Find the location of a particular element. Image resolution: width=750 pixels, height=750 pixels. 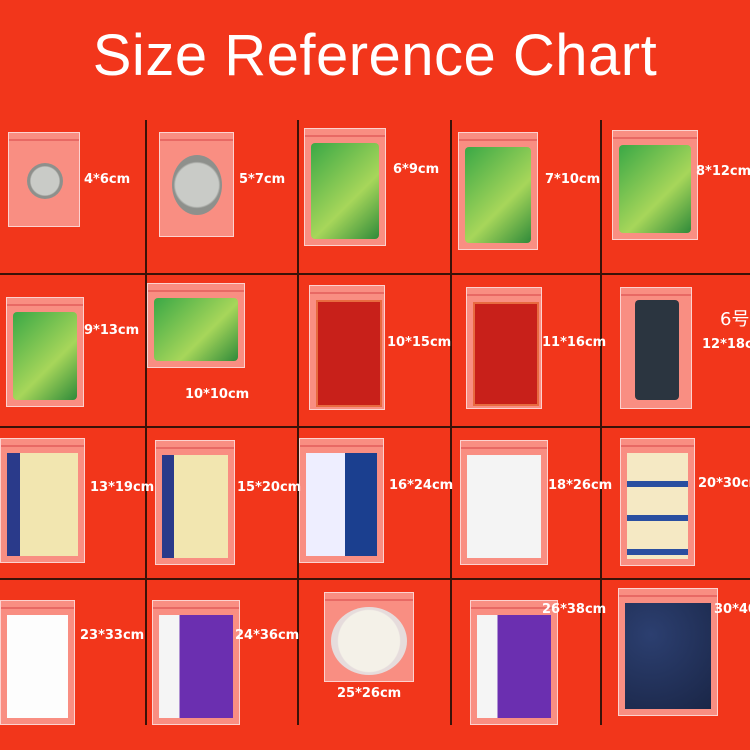

size-label: 9*13cm is located at coordinates (112, 330).